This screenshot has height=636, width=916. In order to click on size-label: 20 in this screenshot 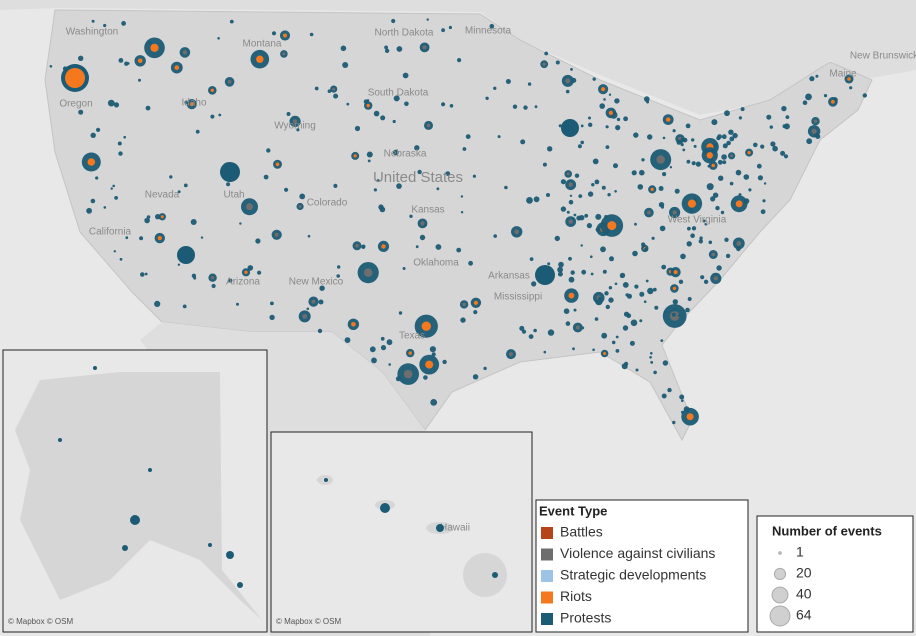, I will do `click(804, 573)`.